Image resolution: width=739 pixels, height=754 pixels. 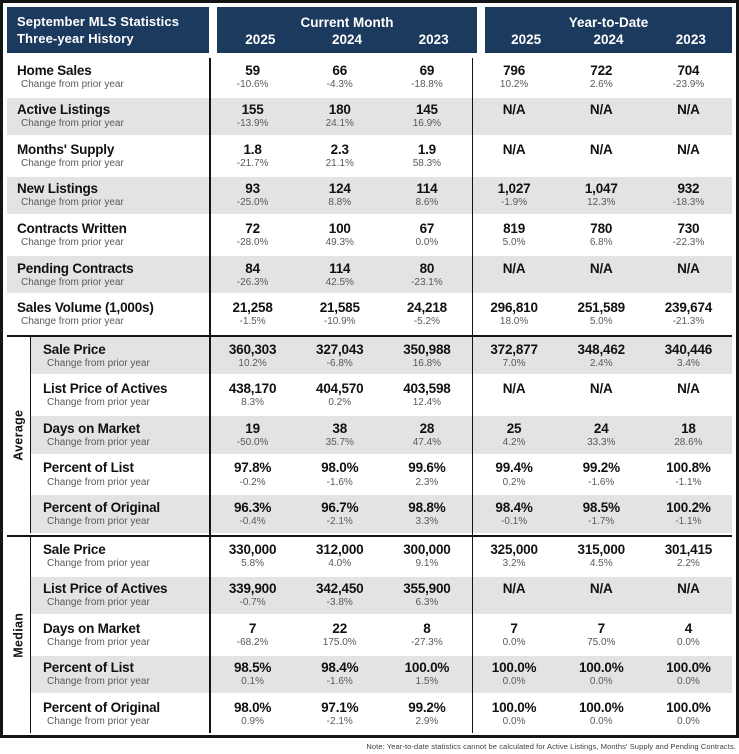 I want to click on metric-value: 360,303, so click(x=252, y=349).